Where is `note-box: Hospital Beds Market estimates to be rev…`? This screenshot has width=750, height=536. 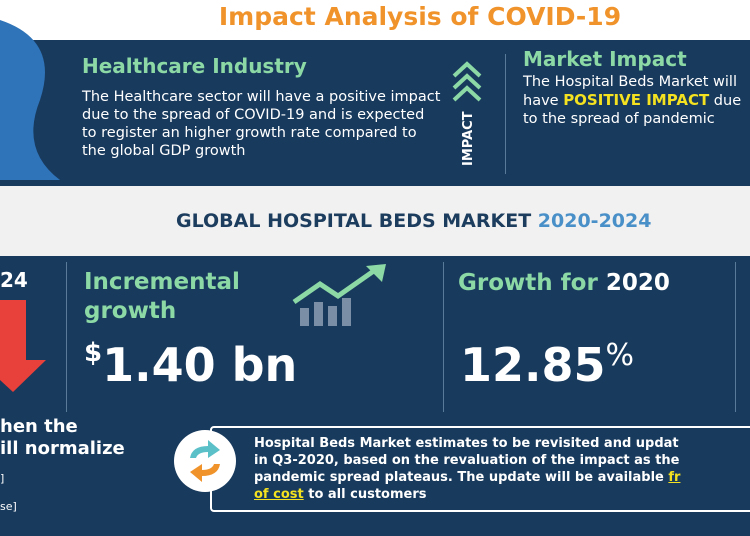
note-box: Hospital Beds Market estimates to be rev… is located at coordinates (480, 469).